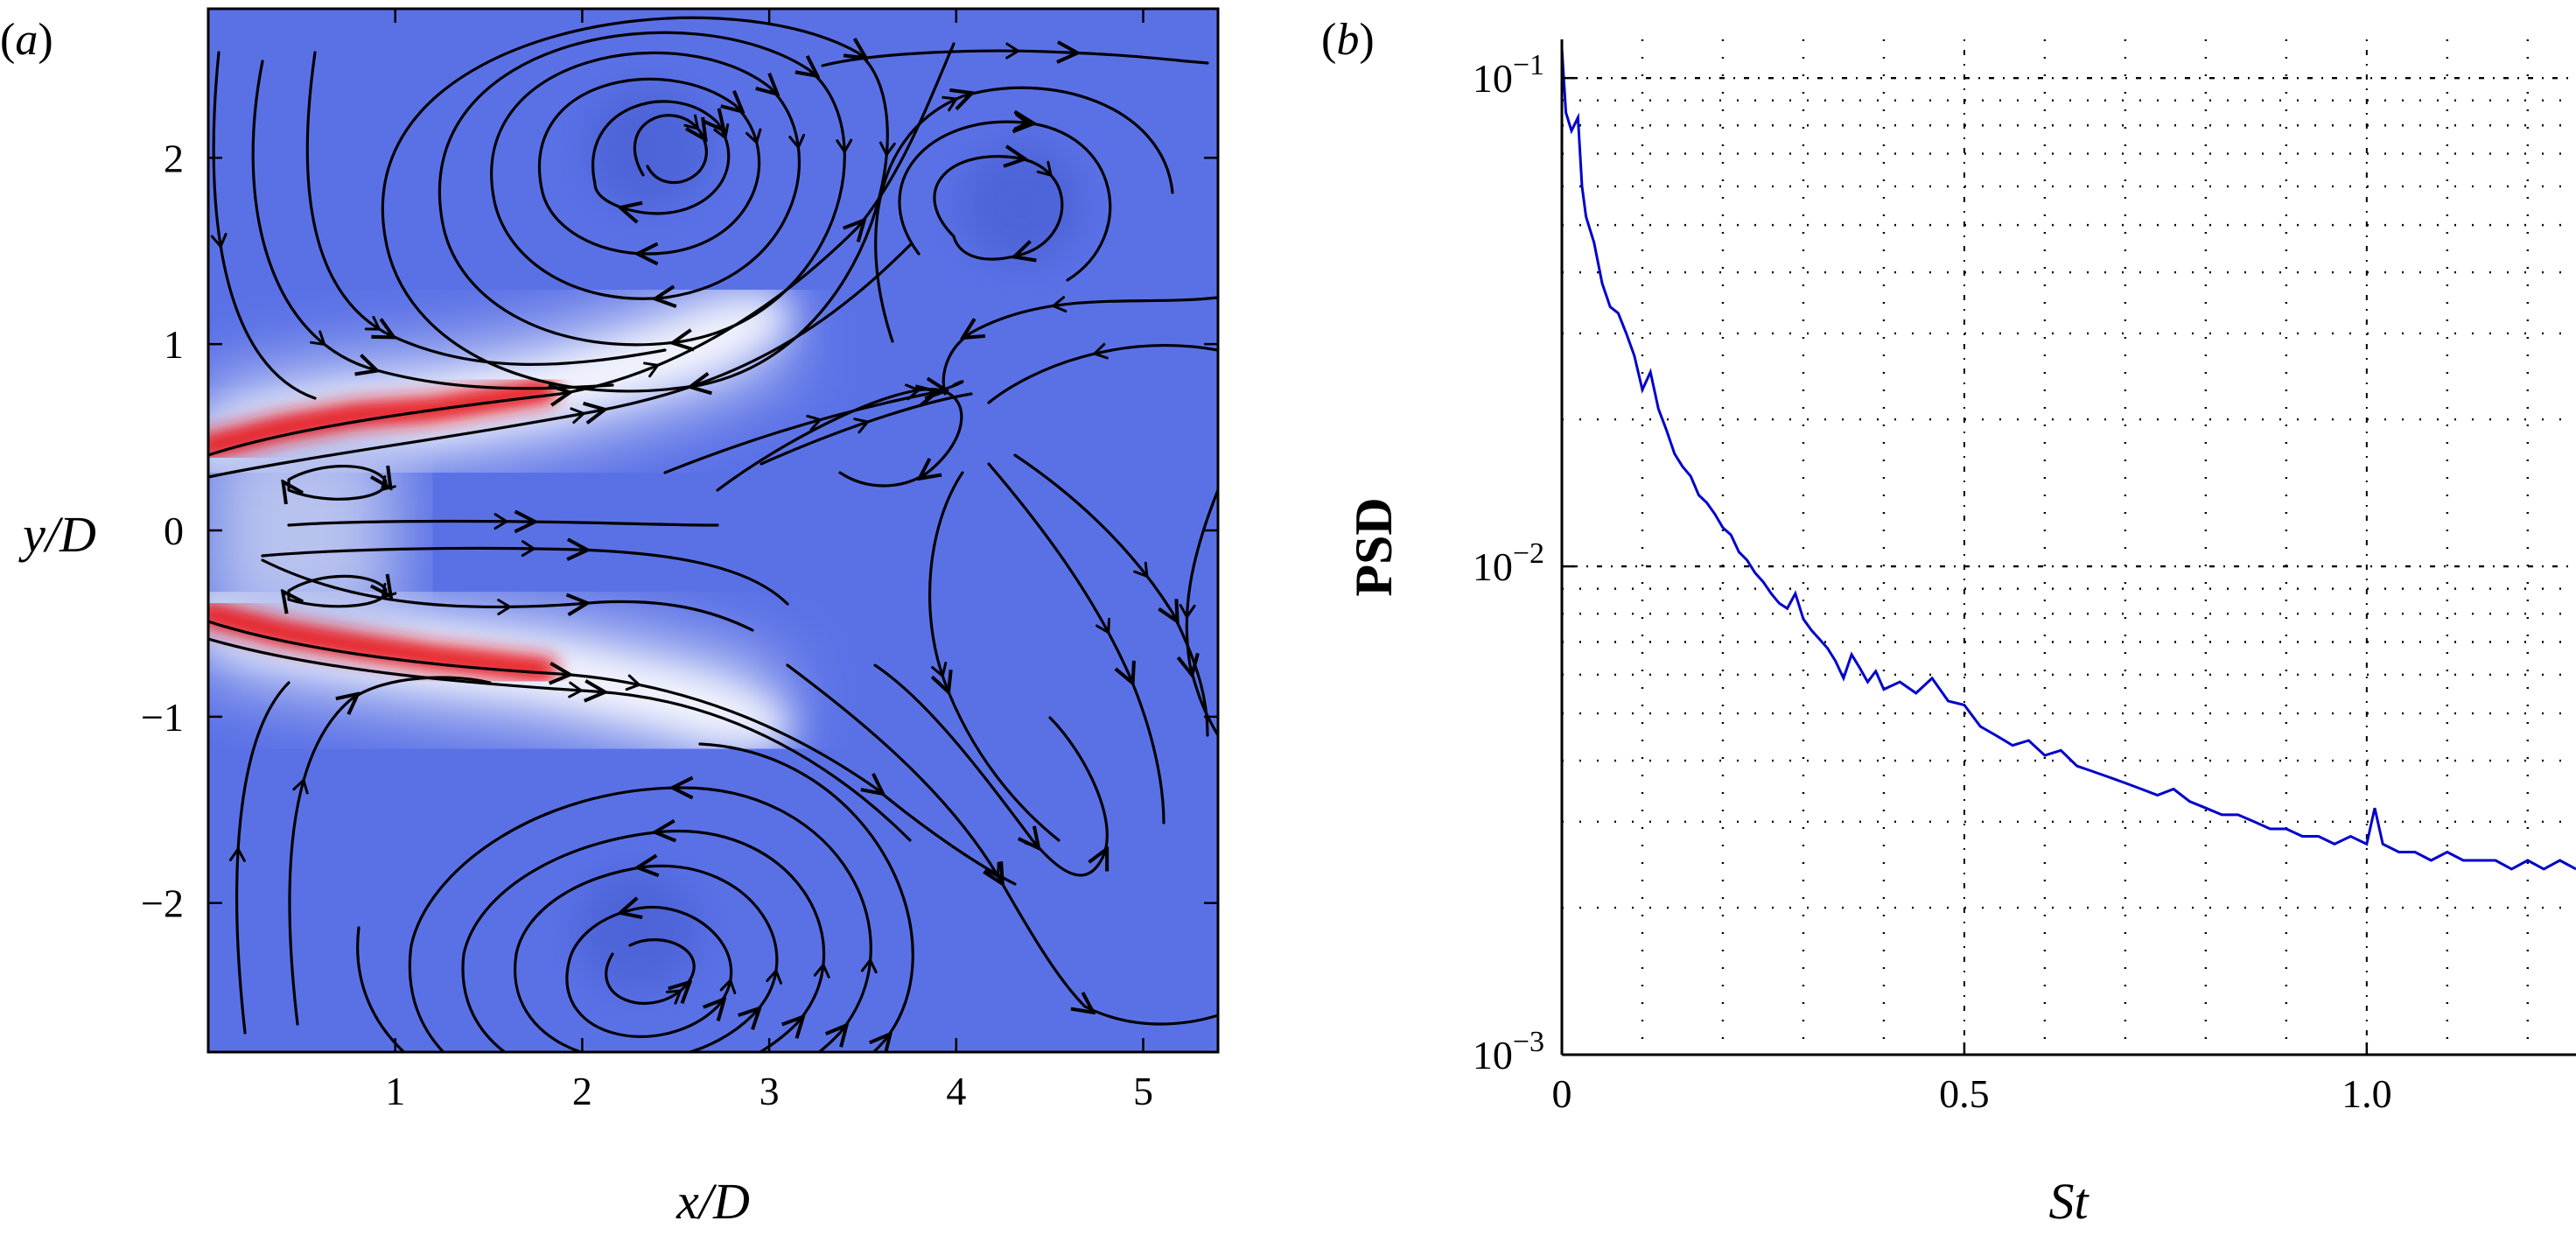 This screenshot has height=1235, width=2576. What do you see at coordinates (1964, 1093) in the screenshot?
I see `panel-b-xtick-label-1: 0.5` at bounding box center [1964, 1093].